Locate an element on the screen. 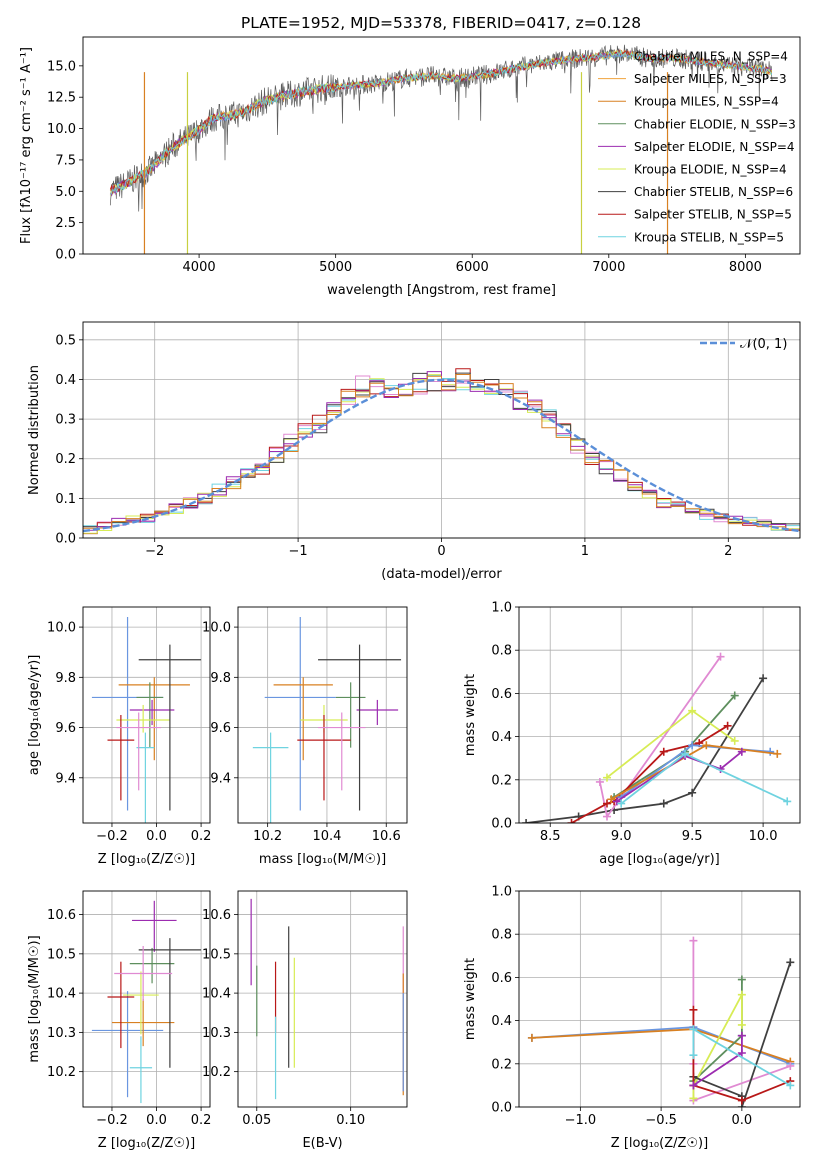 This screenshot has width=819, height=1170. spectrum-line is located at coordinates (441, 123).